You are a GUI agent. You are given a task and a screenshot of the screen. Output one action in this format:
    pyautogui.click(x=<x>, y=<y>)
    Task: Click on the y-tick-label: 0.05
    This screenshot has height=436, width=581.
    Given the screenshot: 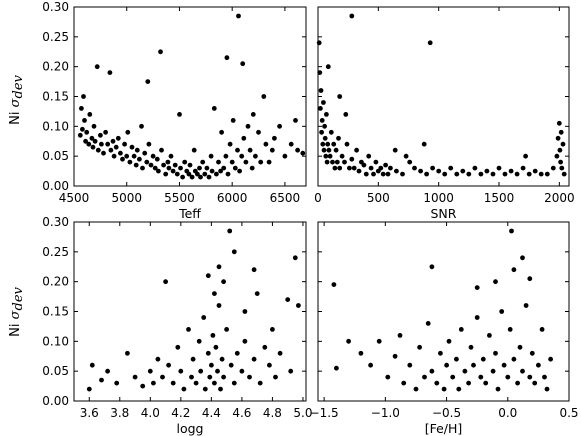 What is the action you would take?
    pyautogui.click(x=55, y=371)
    